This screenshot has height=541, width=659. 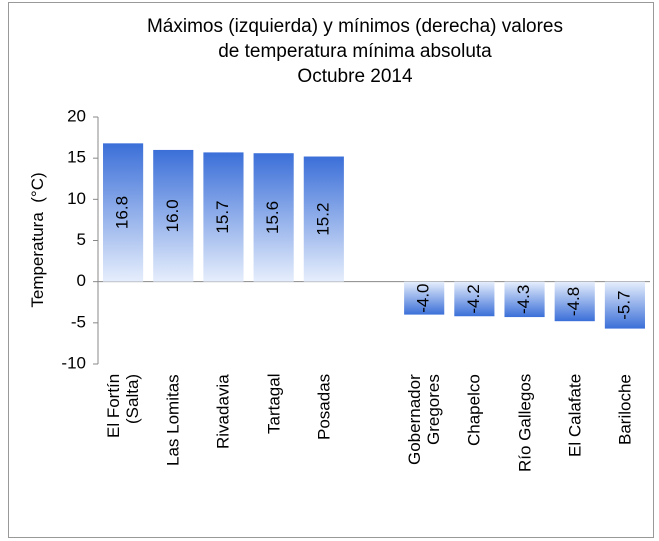 What do you see at coordinates (76, 115) in the screenshot?
I see `y-tick-label: 20` at bounding box center [76, 115].